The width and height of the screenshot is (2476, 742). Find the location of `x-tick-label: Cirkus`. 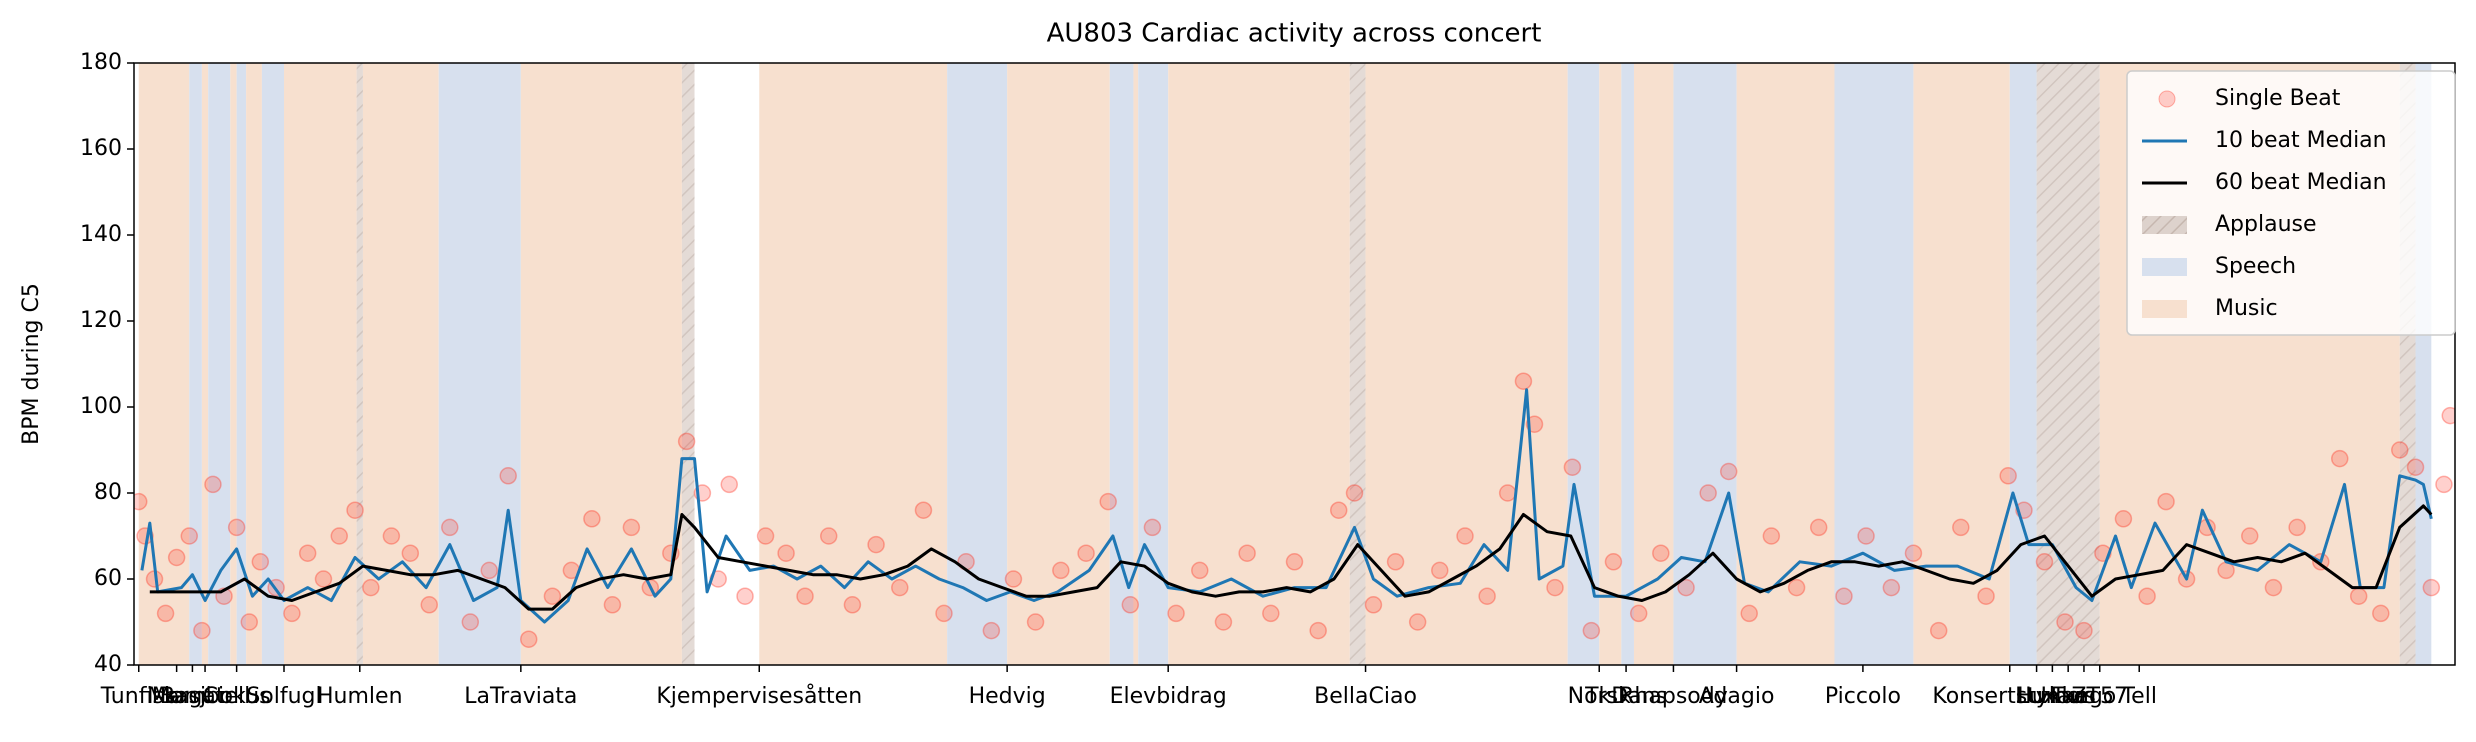

x-tick-label: Cirkus is located at coordinates (237, 696).